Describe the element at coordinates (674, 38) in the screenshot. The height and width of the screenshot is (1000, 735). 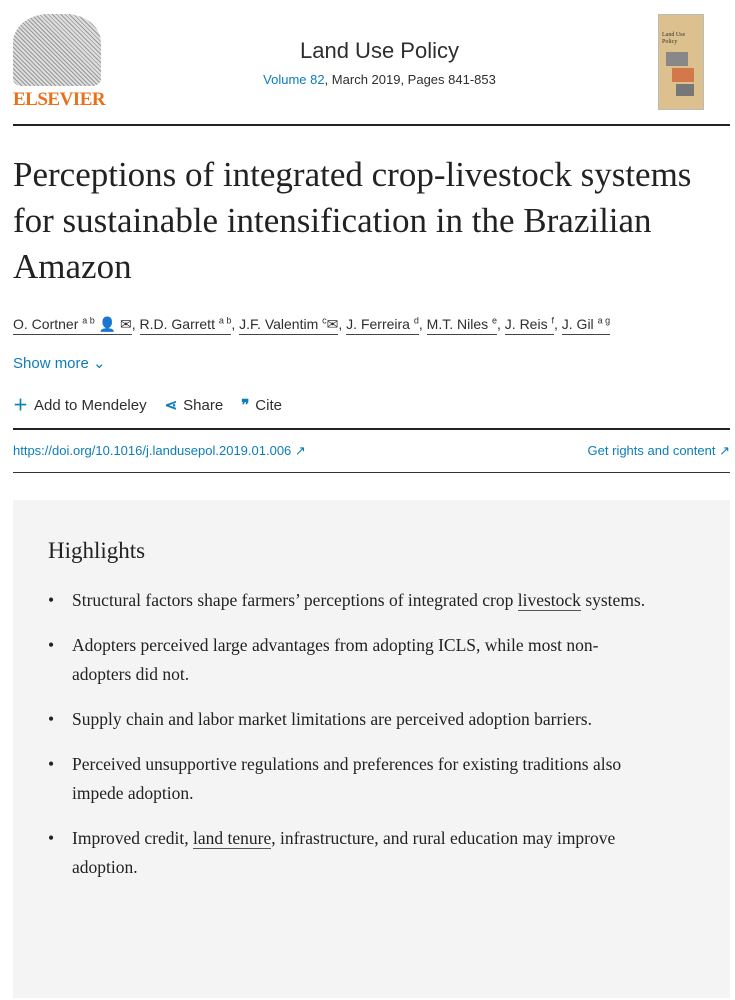
I see `cover-title: Land Use Policy` at that location.